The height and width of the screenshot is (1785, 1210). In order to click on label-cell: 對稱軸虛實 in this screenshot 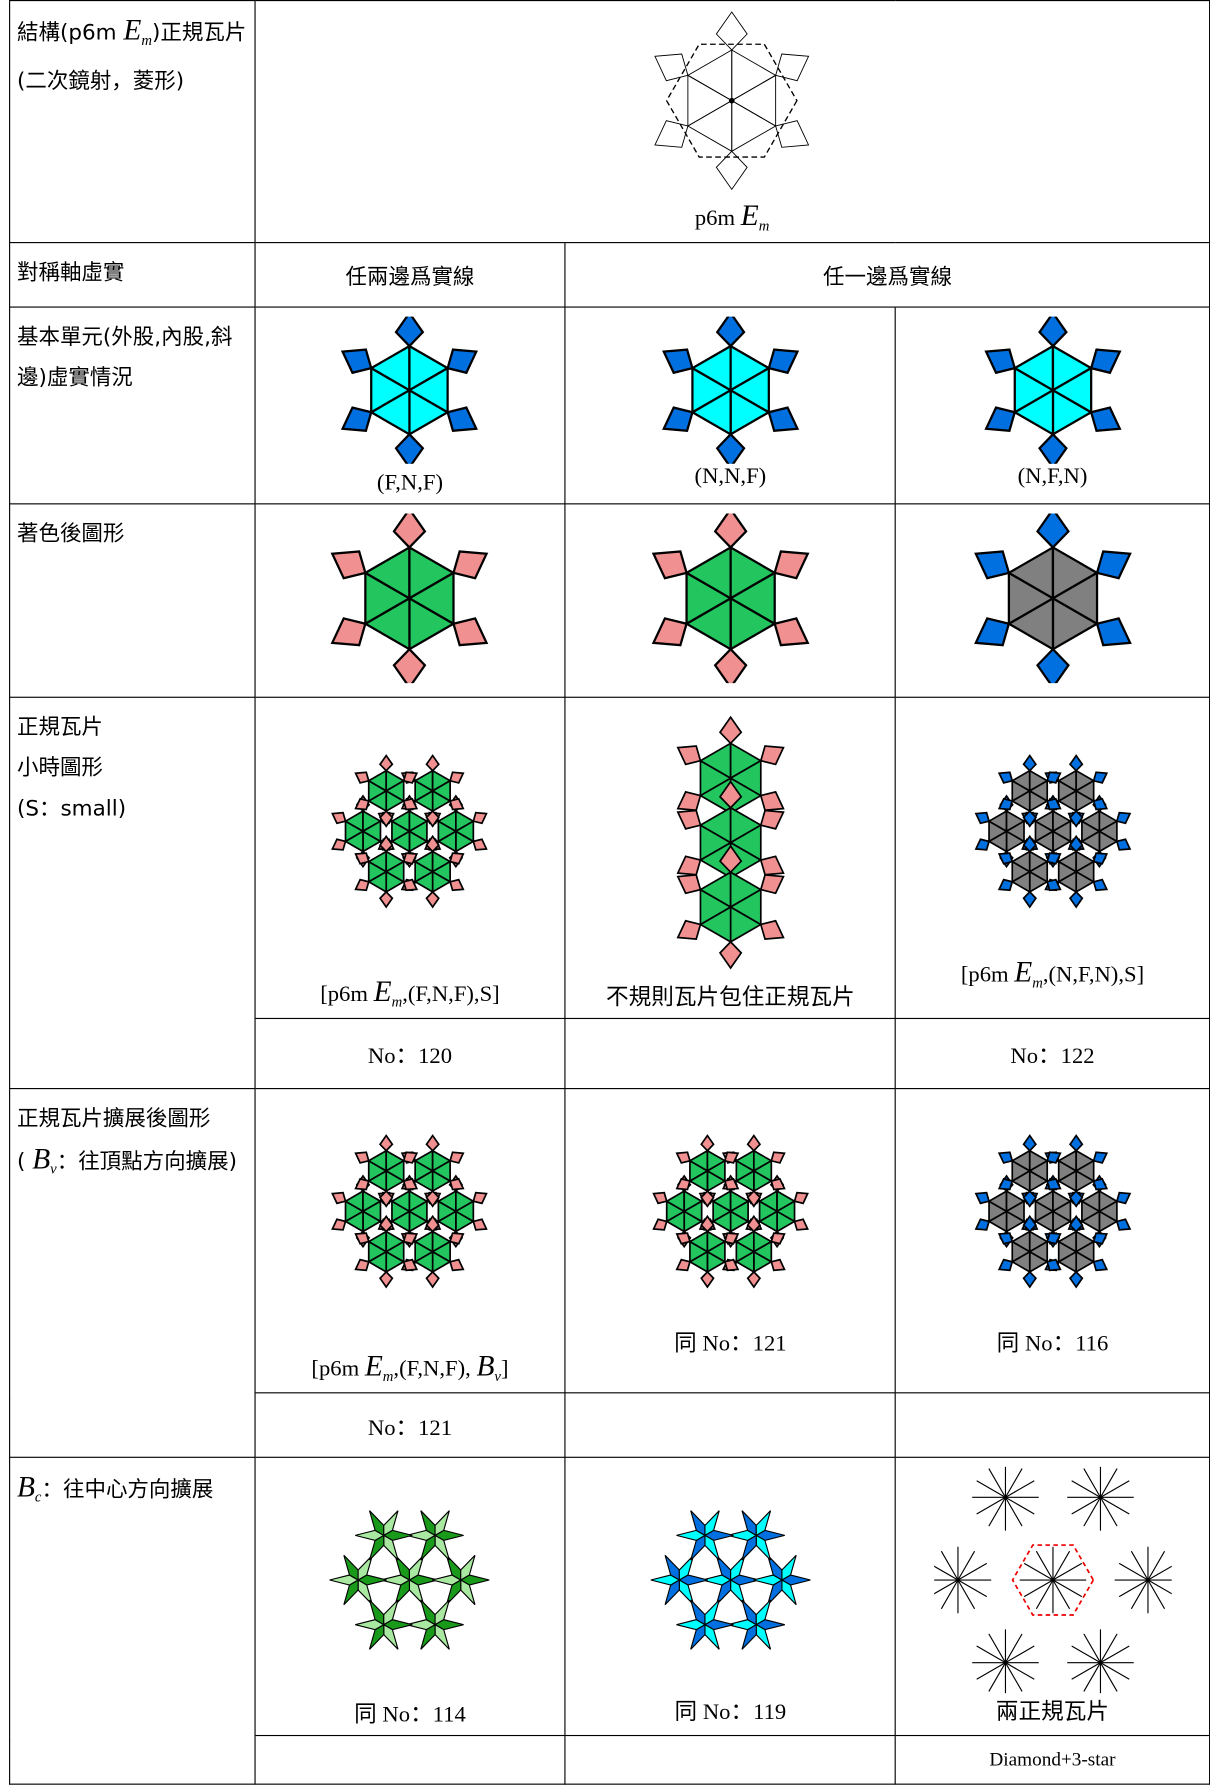, I will do `click(132, 275)`.